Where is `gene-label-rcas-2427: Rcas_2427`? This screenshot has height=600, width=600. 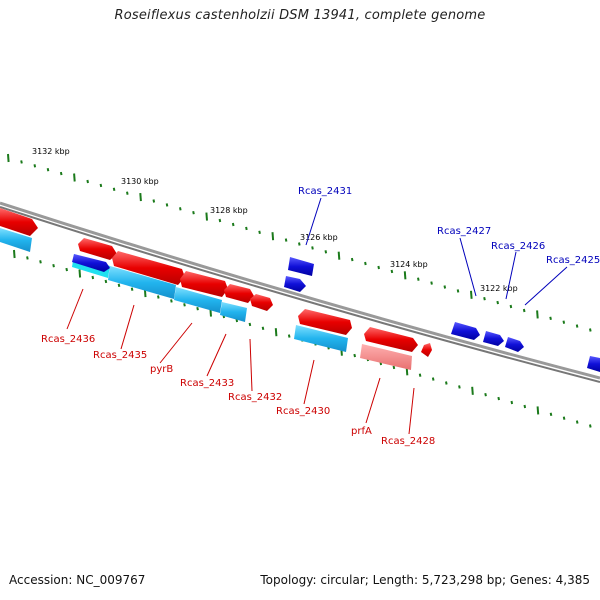
gene-label-rcas-2427: Rcas_2427 is located at coordinates (464, 231).